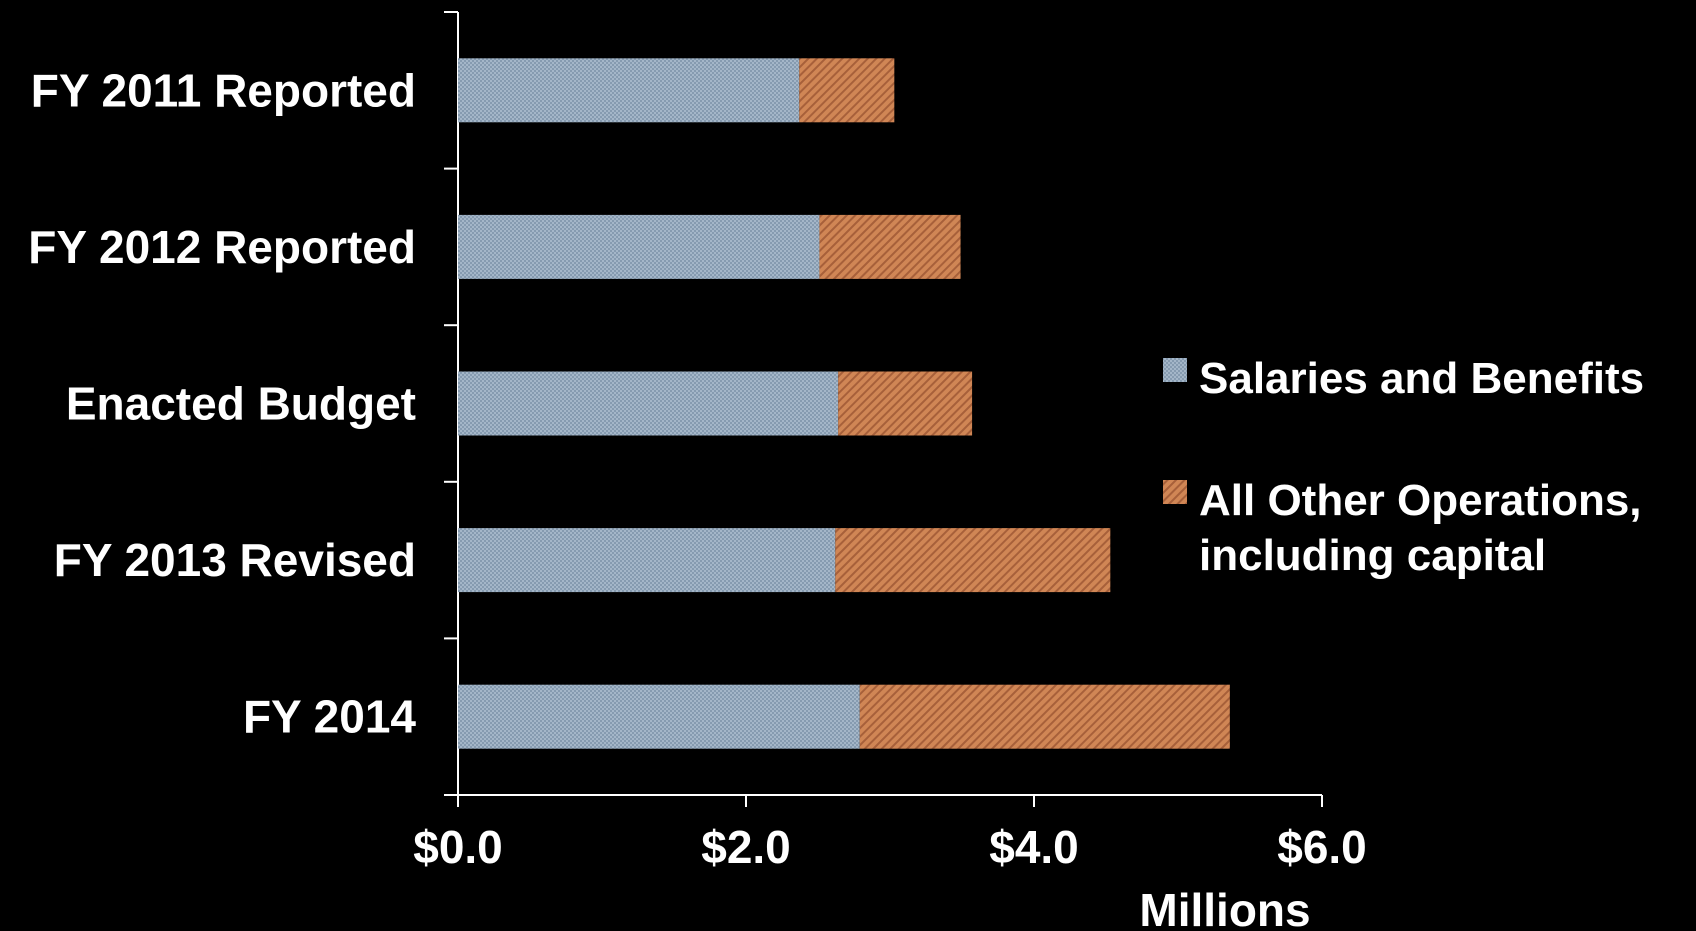 The width and height of the screenshot is (1696, 931). I want to click on legend-label-other: All Other Operations, including capital, so click(1420, 528).